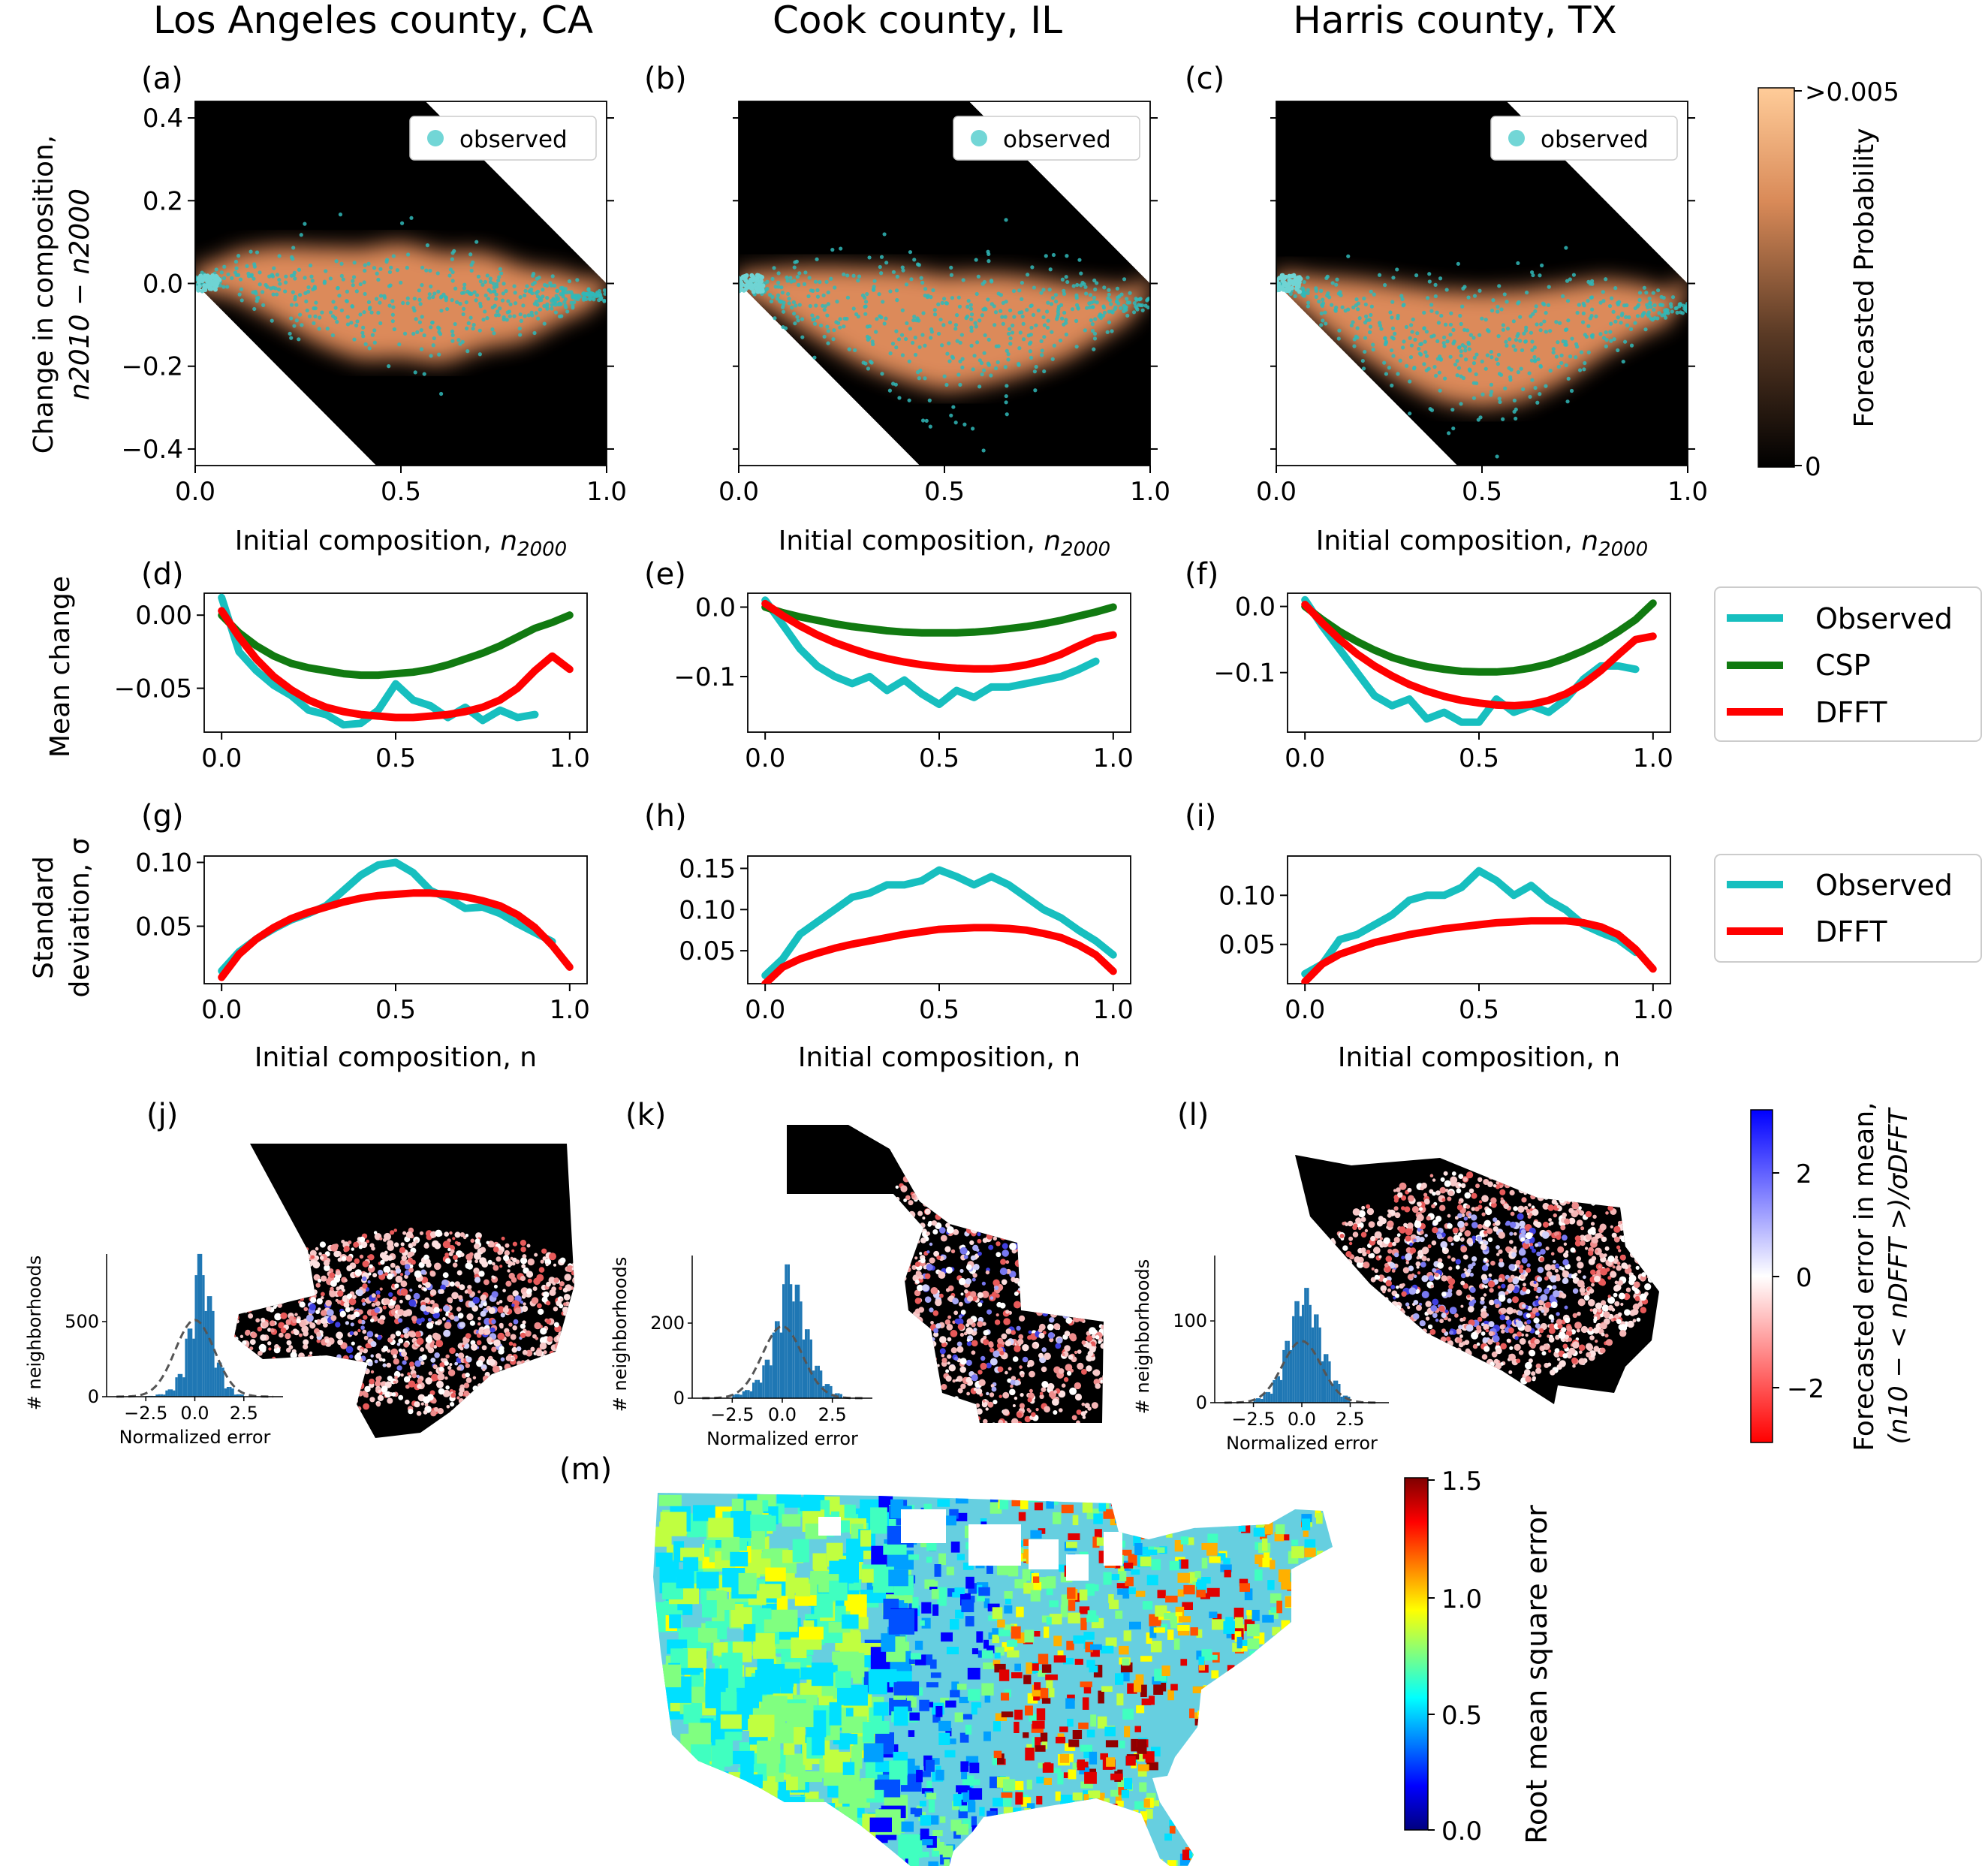 This screenshot has width=1988, height=1866. I want to click on axes-frame, so click(1479, 919).